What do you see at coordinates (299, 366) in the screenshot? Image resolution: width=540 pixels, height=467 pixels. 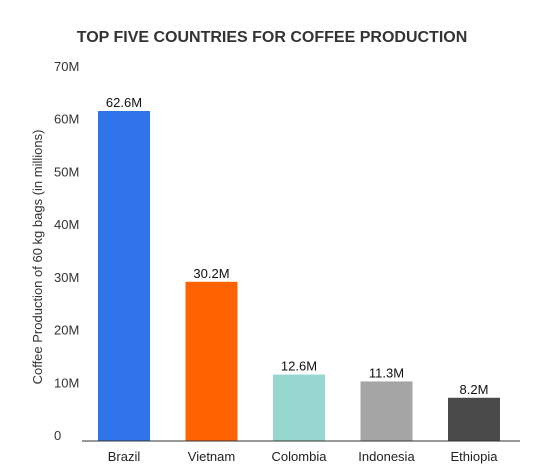 I see `data-label-colombia: 12.6M` at bounding box center [299, 366].